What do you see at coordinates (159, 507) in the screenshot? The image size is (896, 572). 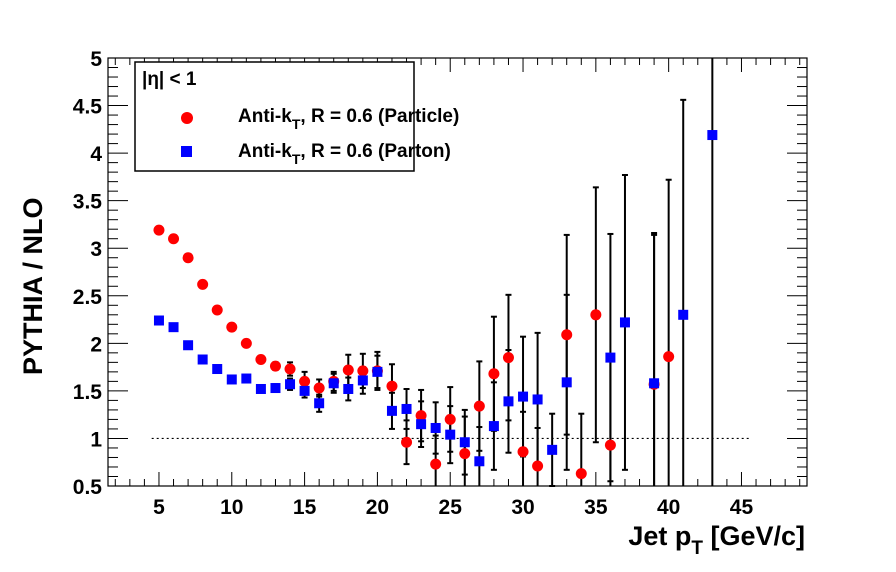 I see `x-tick-label: 5` at bounding box center [159, 507].